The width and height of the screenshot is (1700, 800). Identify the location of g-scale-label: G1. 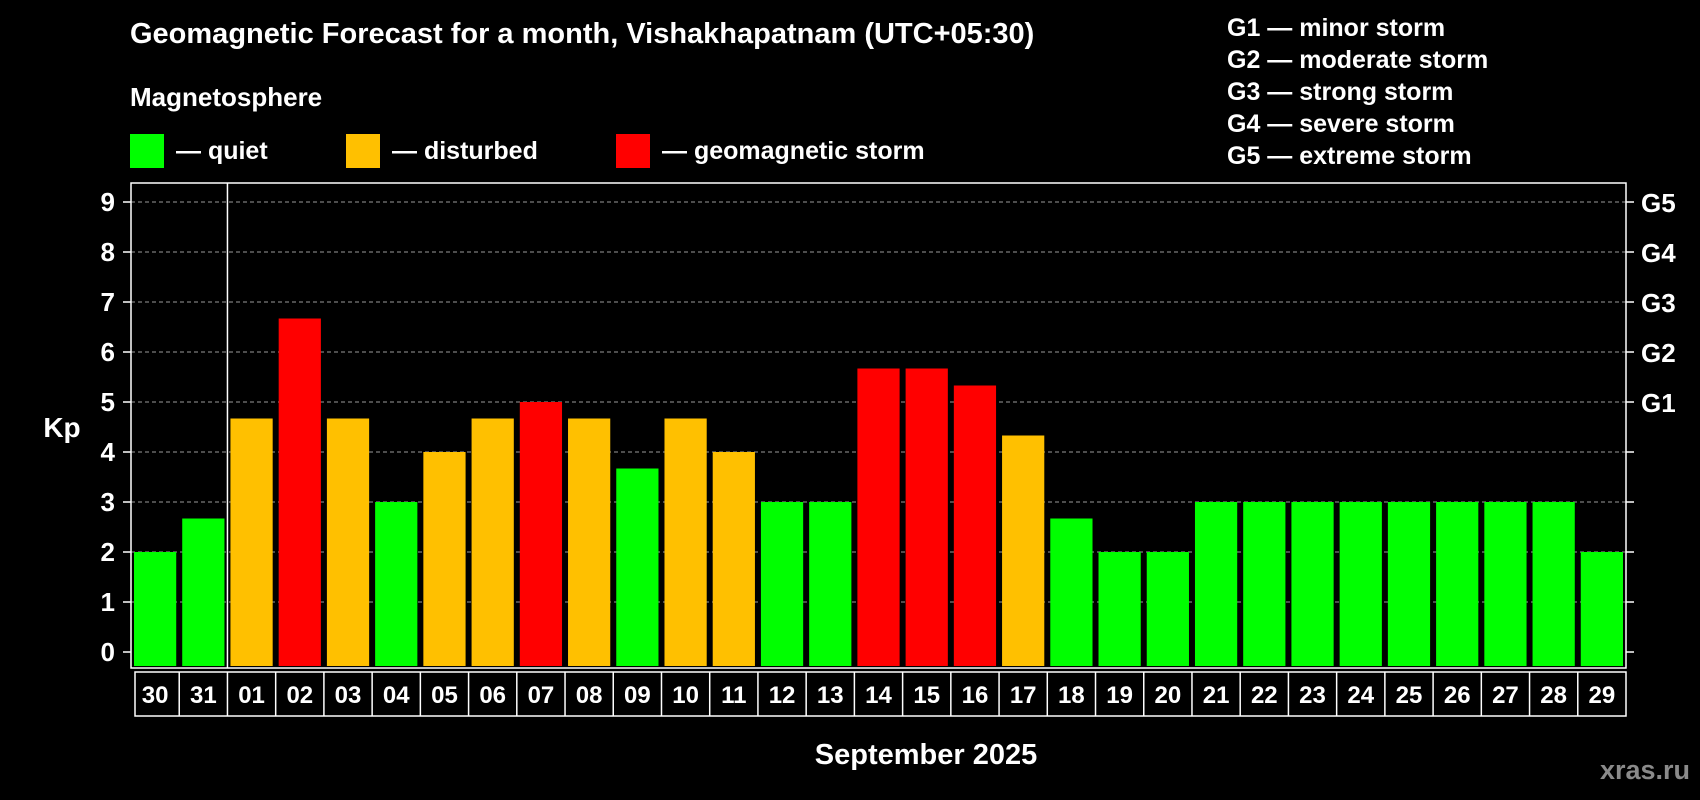
(1658, 403).